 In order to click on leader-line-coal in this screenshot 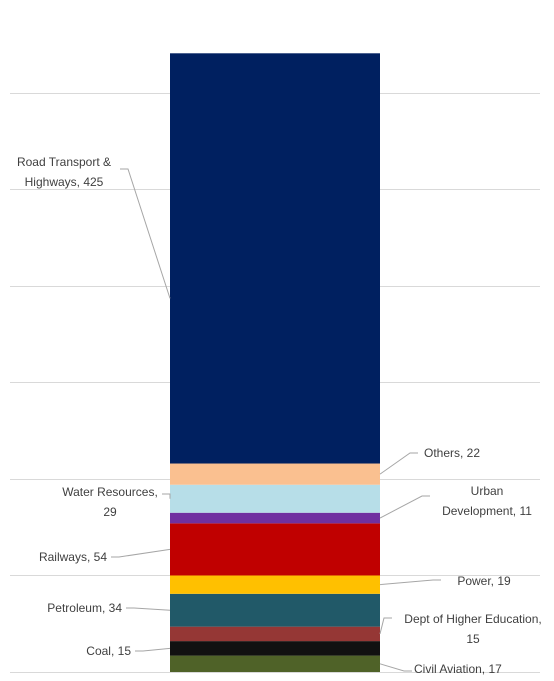, I will do `click(153, 649)`.